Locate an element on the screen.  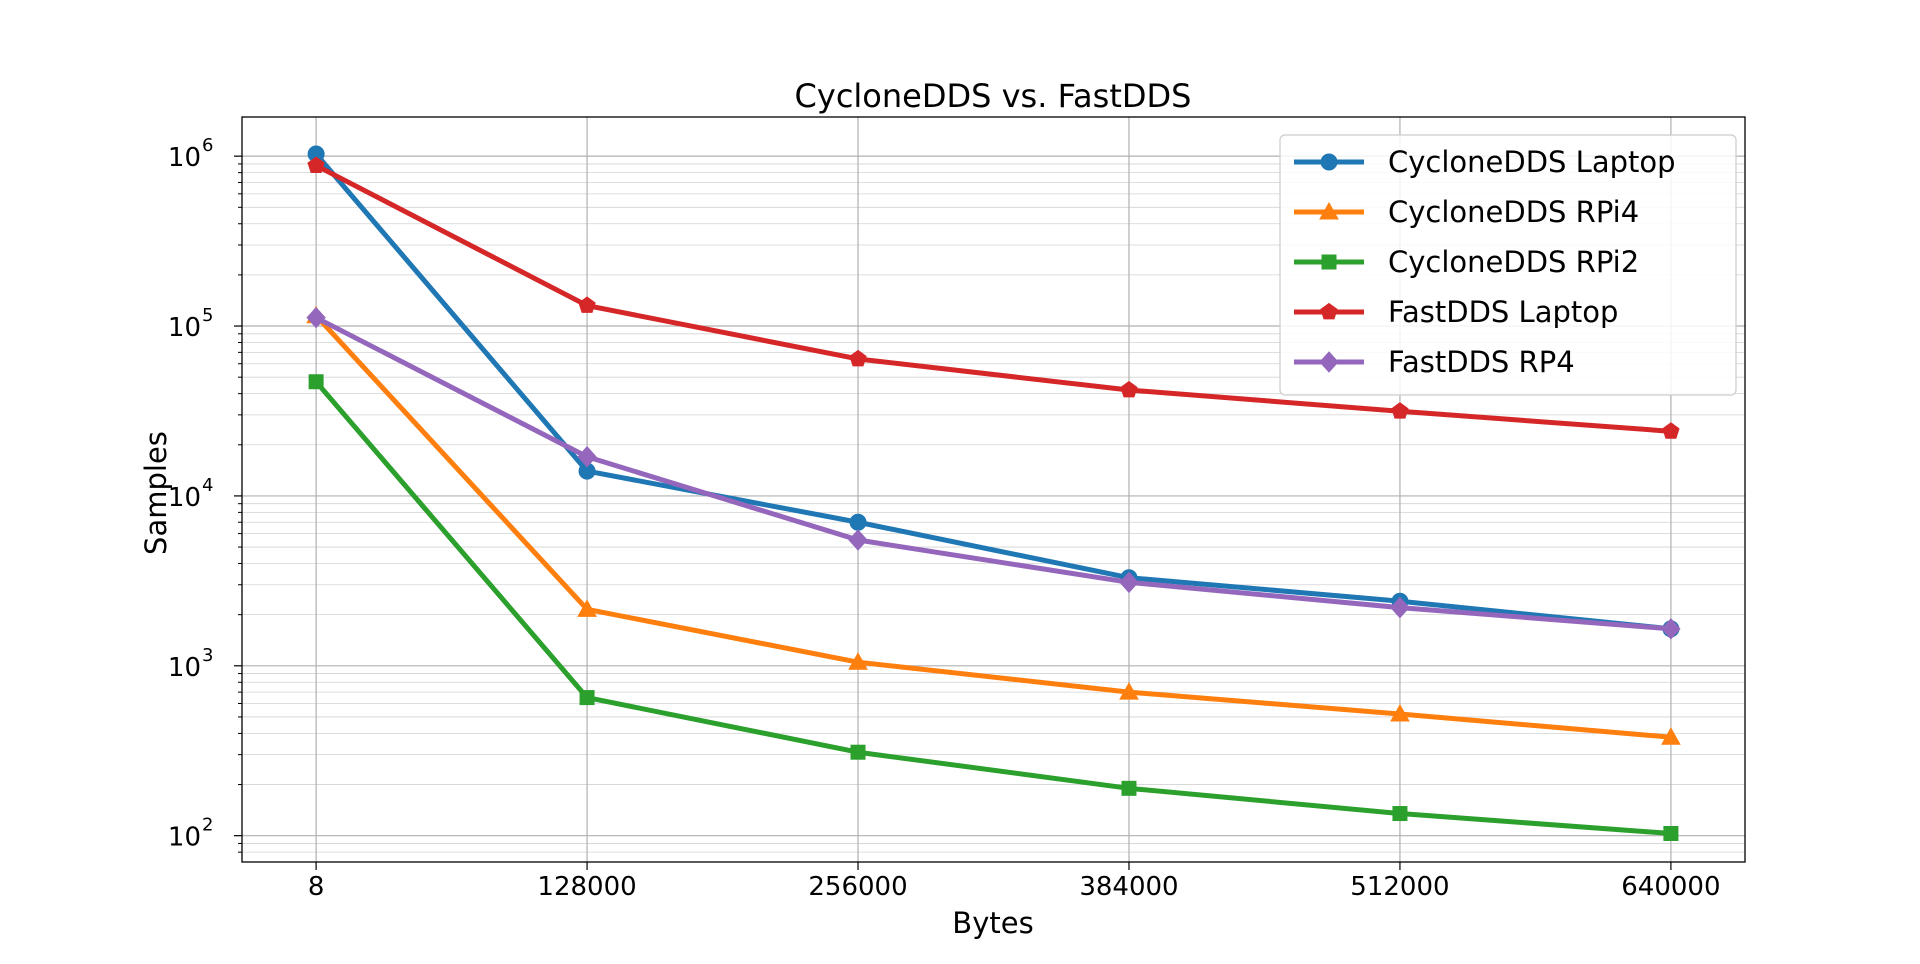
y-tick-exponent: 5 is located at coordinates (207, 315).